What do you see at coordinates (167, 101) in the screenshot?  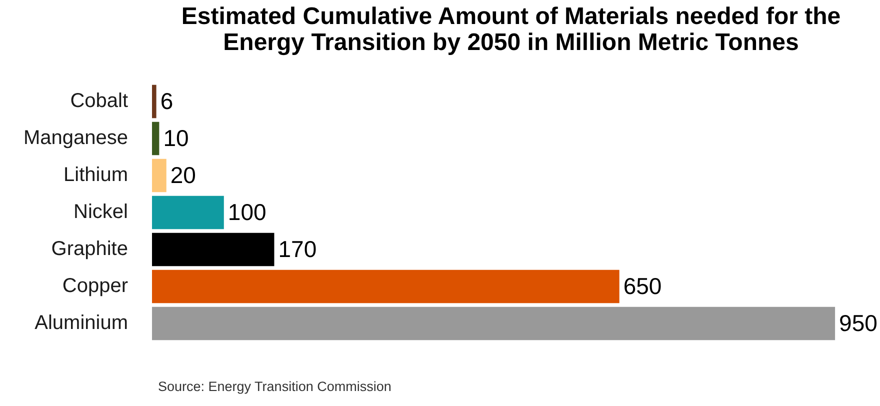 I see `data-label: 6` at bounding box center [167, 101].